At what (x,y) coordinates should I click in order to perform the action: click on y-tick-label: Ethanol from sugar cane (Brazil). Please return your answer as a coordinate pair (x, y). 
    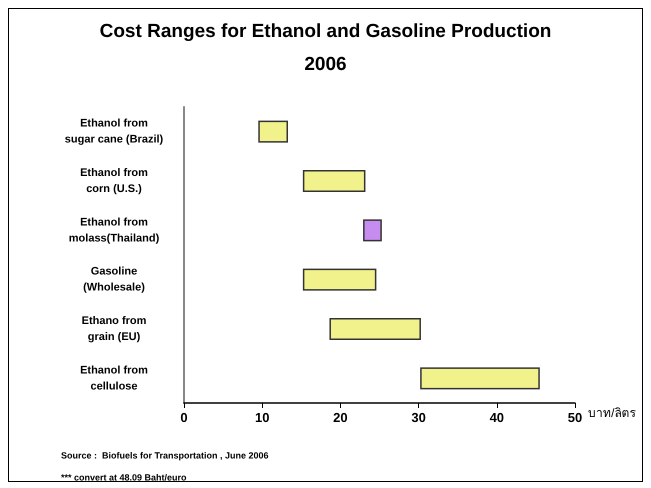
    Looking at the image, I should click on (114, 132).